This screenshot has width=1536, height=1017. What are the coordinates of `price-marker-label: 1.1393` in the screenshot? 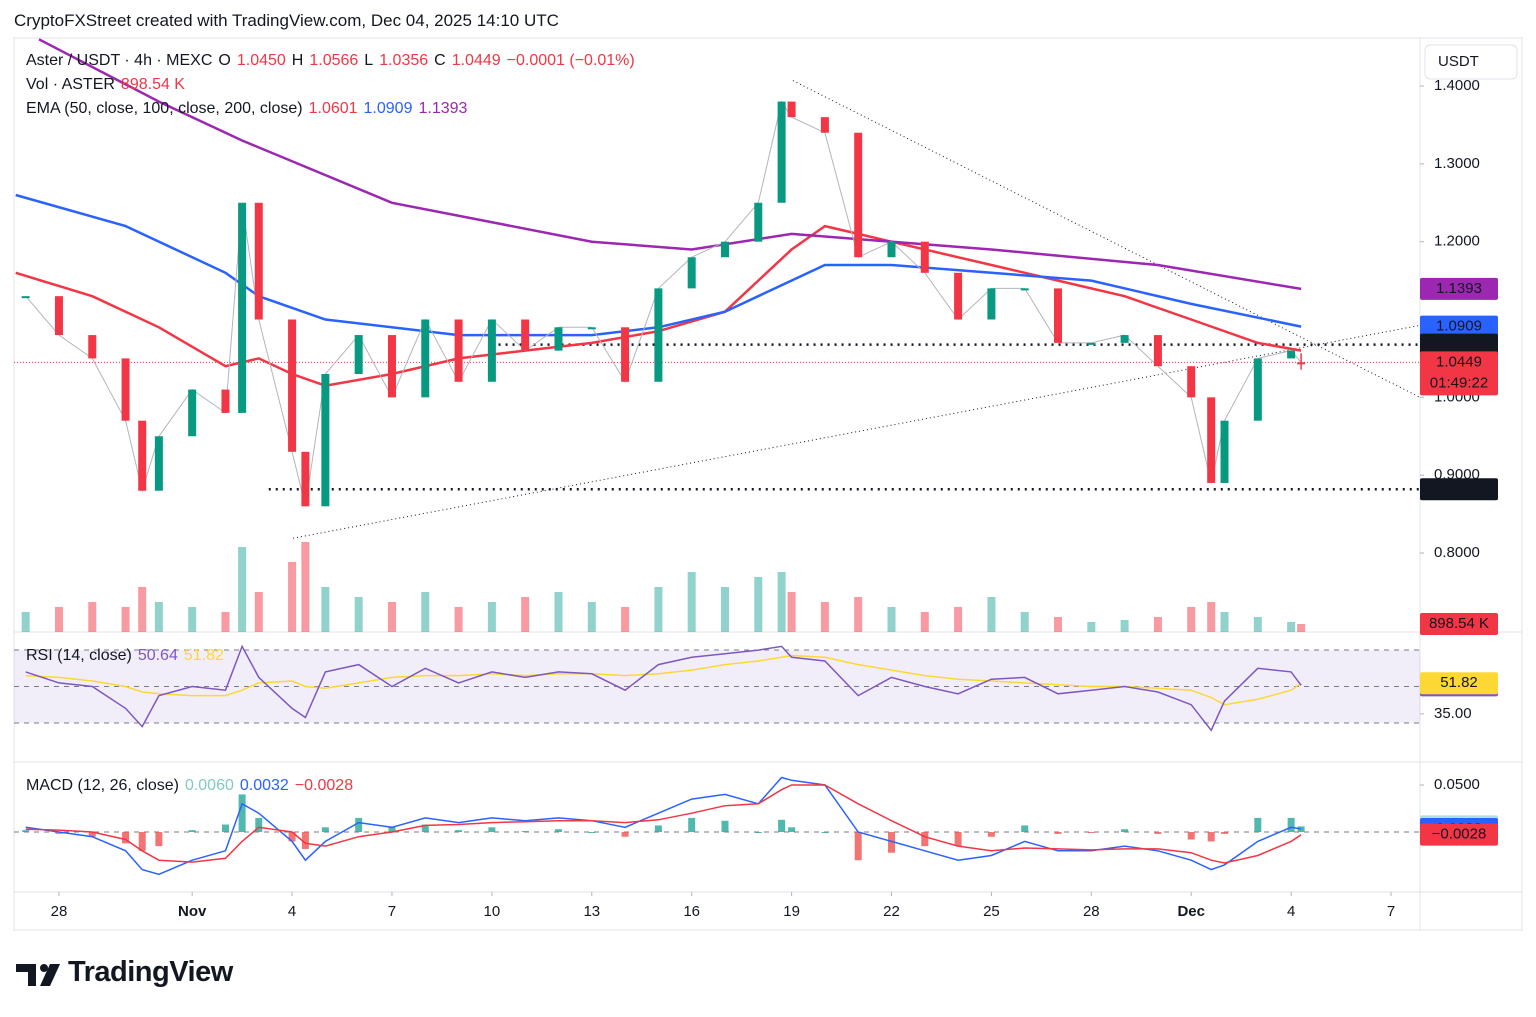 It's located at (1459, 288).